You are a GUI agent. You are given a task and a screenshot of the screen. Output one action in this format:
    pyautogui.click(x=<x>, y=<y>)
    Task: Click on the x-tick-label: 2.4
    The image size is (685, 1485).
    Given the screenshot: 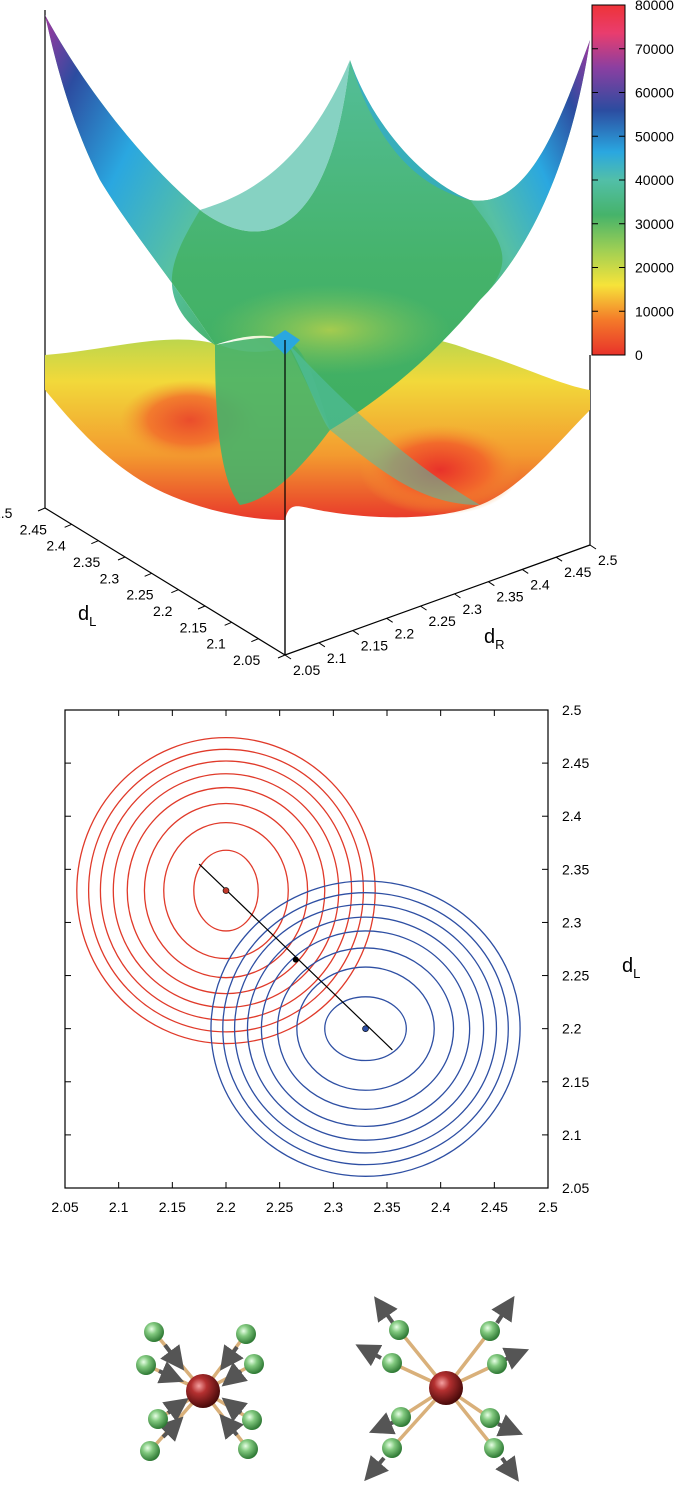 What is the action you would take?
    pyautogui.click(x=441, y=1207)
    